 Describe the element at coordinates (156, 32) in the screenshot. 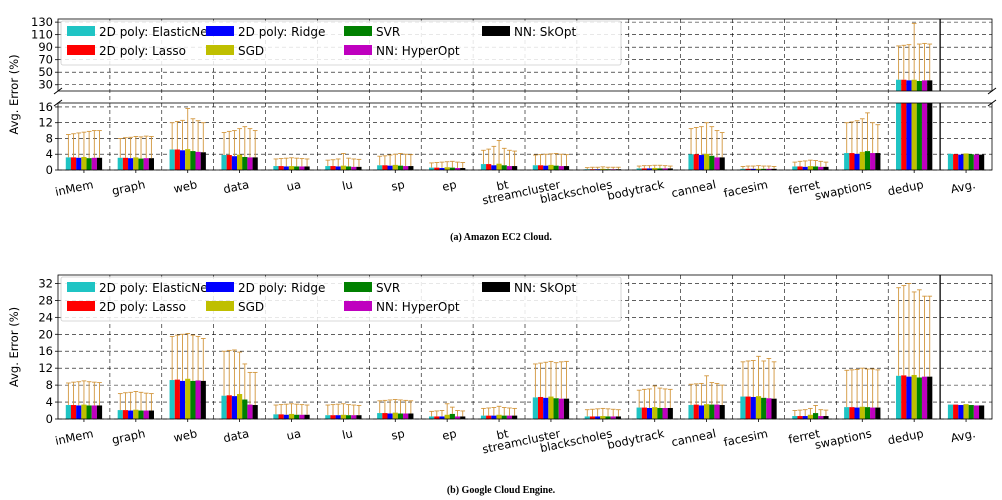

I see `panel1-legend-label: 2D poly: ElasticNet` at that location.